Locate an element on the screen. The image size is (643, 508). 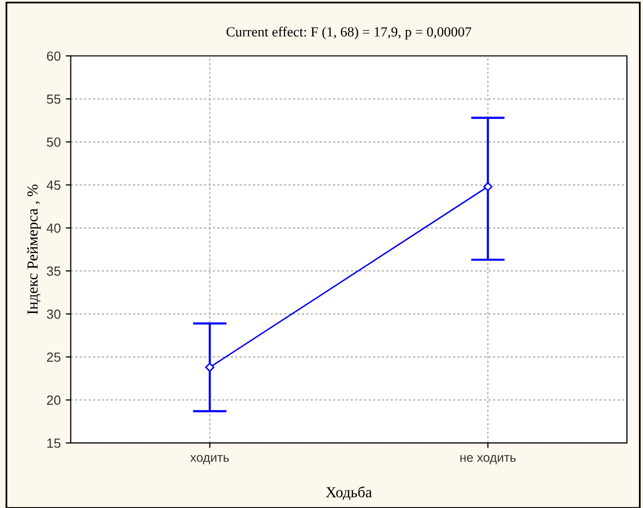
y-tick-label: 30 is located at coordinates (53, 314).